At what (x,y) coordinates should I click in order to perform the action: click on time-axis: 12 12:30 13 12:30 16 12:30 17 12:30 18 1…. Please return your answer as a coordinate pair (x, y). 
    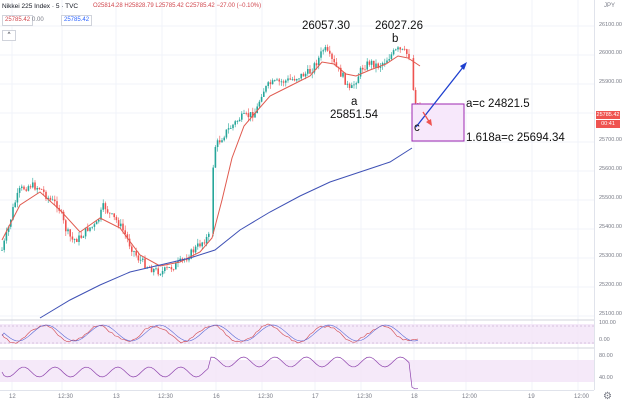
    Looking at the image, I should click on (297, 397).